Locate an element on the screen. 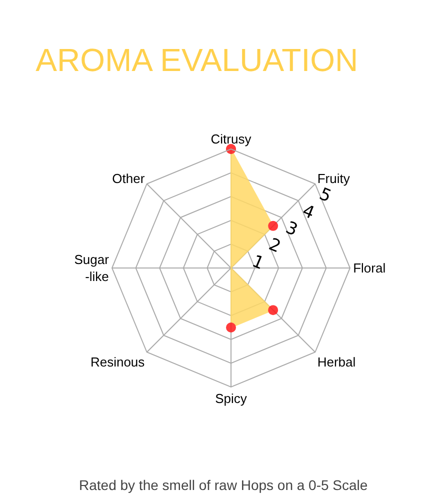  spoke-label: Floral is located at coordinates (369, 268).